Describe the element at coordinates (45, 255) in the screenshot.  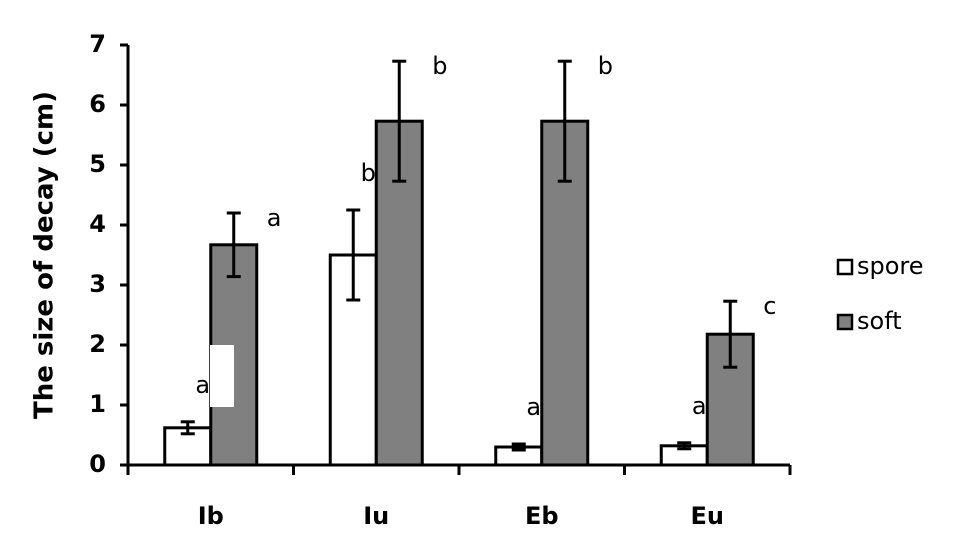
I see `y-axis-label: The size of decay (cm)` at that location.